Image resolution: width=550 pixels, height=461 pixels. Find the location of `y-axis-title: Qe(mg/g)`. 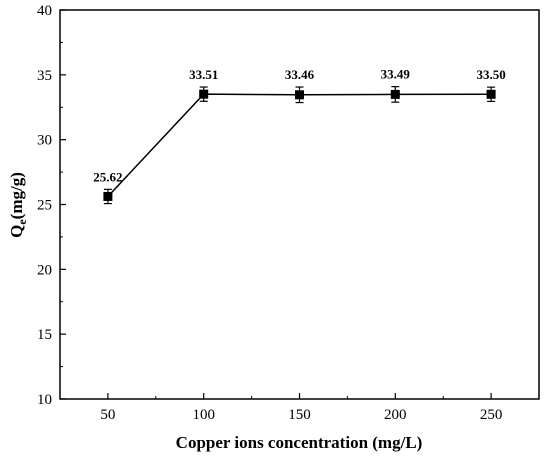

y-axis-title: Qe(mg/g) is located at coordinates (18, 205).